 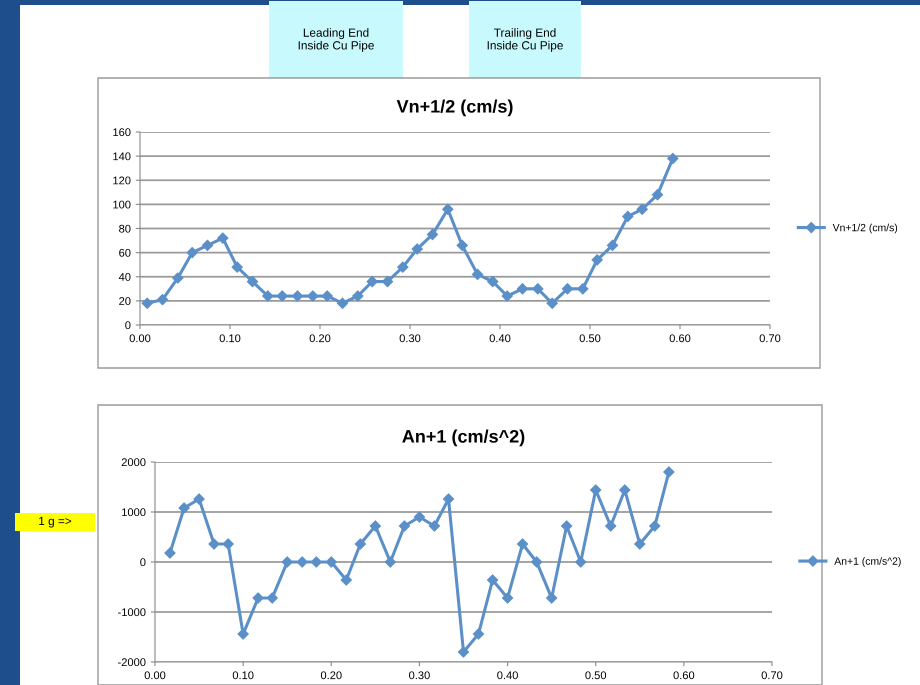 What do you see at coordinates (125, 252) in the screenshot?
I see `y-tick-label: 60` at bounding box center [125, 252].